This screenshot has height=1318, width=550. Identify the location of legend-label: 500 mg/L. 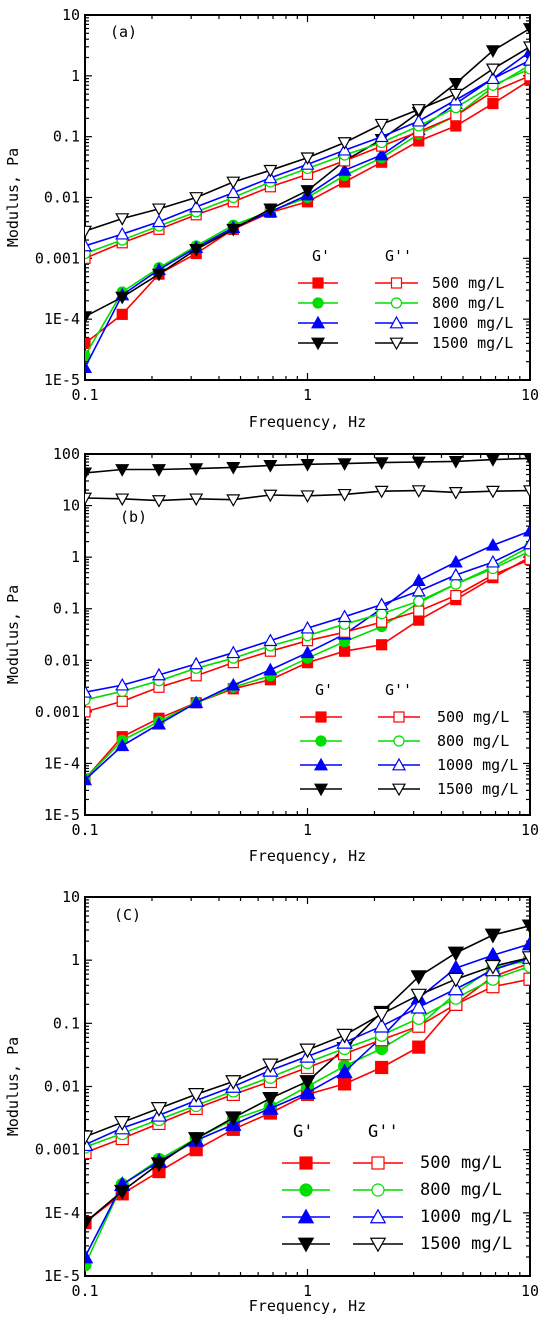
(461, 1163).